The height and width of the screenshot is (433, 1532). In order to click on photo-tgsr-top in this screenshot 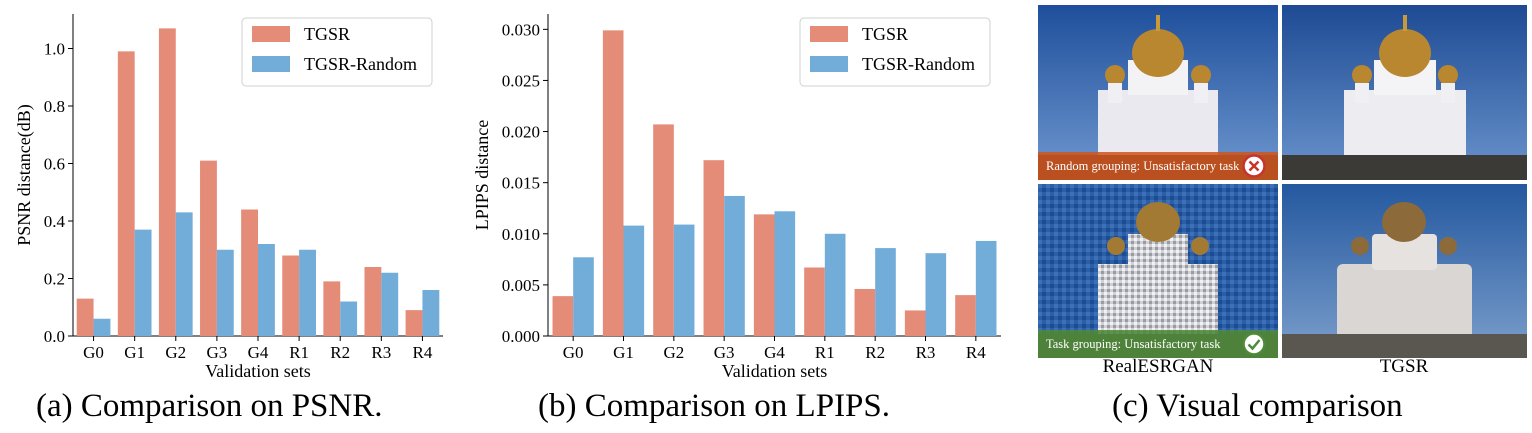, I will do `click(1404, 92)`.